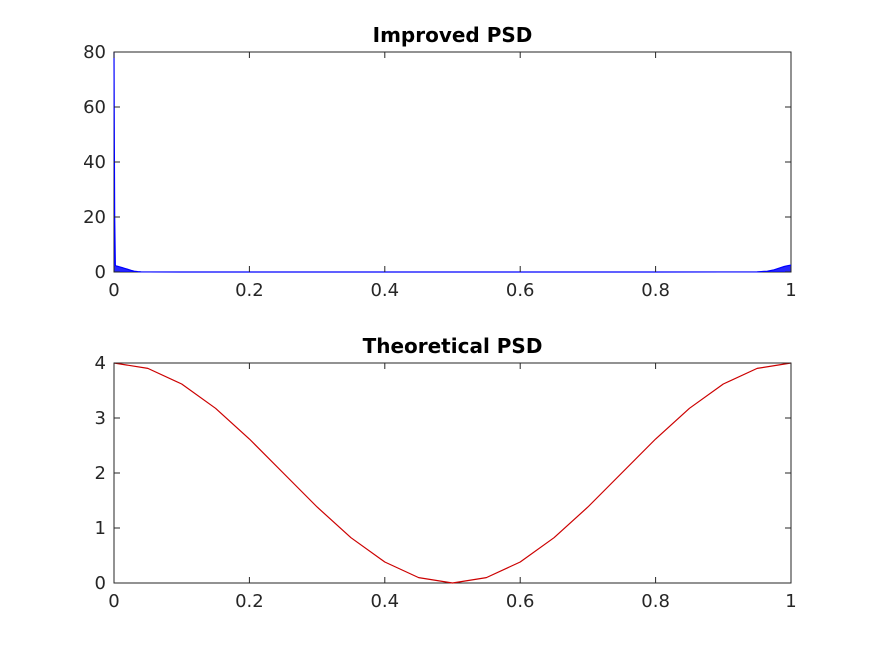 This screenshot has height=656, width=875. I want to click on theoretical-psd-xtick-label: 0.4, so click(384, 601).